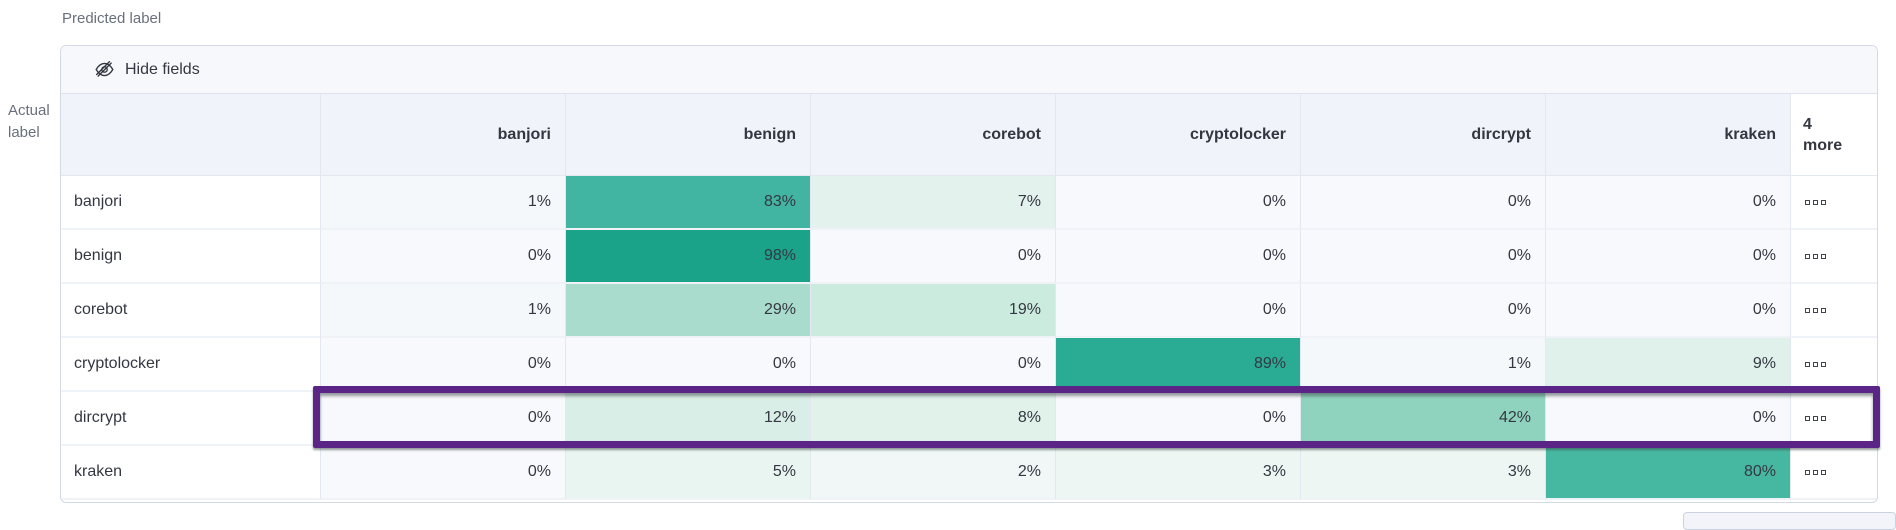  Describe the element at coordinates (162, 69) in the screenshot. I see `hide-fields-label: Hide fields` at that location.